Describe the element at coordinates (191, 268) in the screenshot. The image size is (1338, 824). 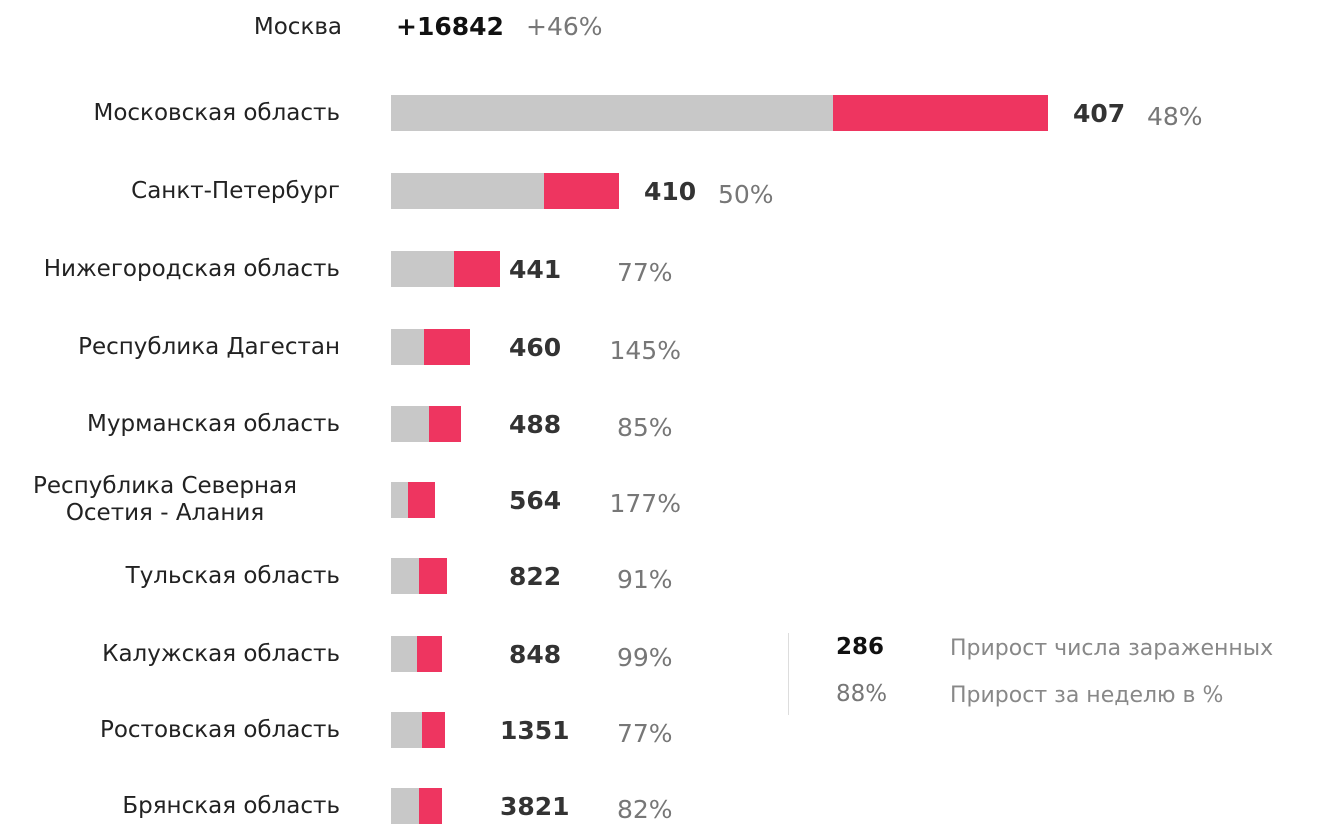
I see `category-label: Нижегородская область` at that location.